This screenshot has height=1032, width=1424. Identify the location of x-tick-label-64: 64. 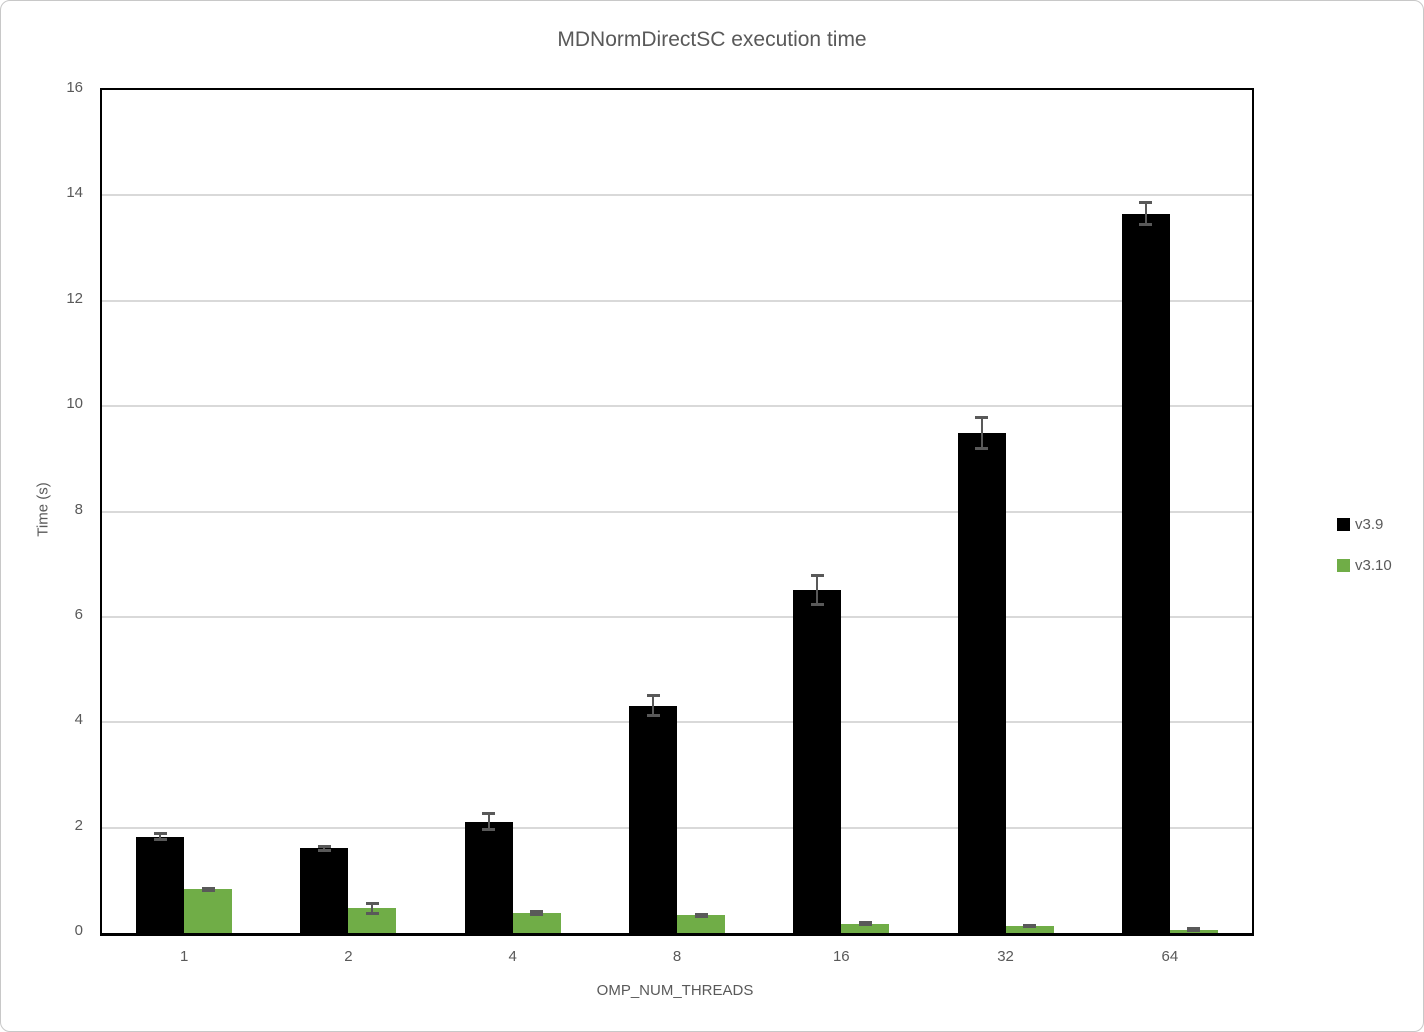
(1170, 956).